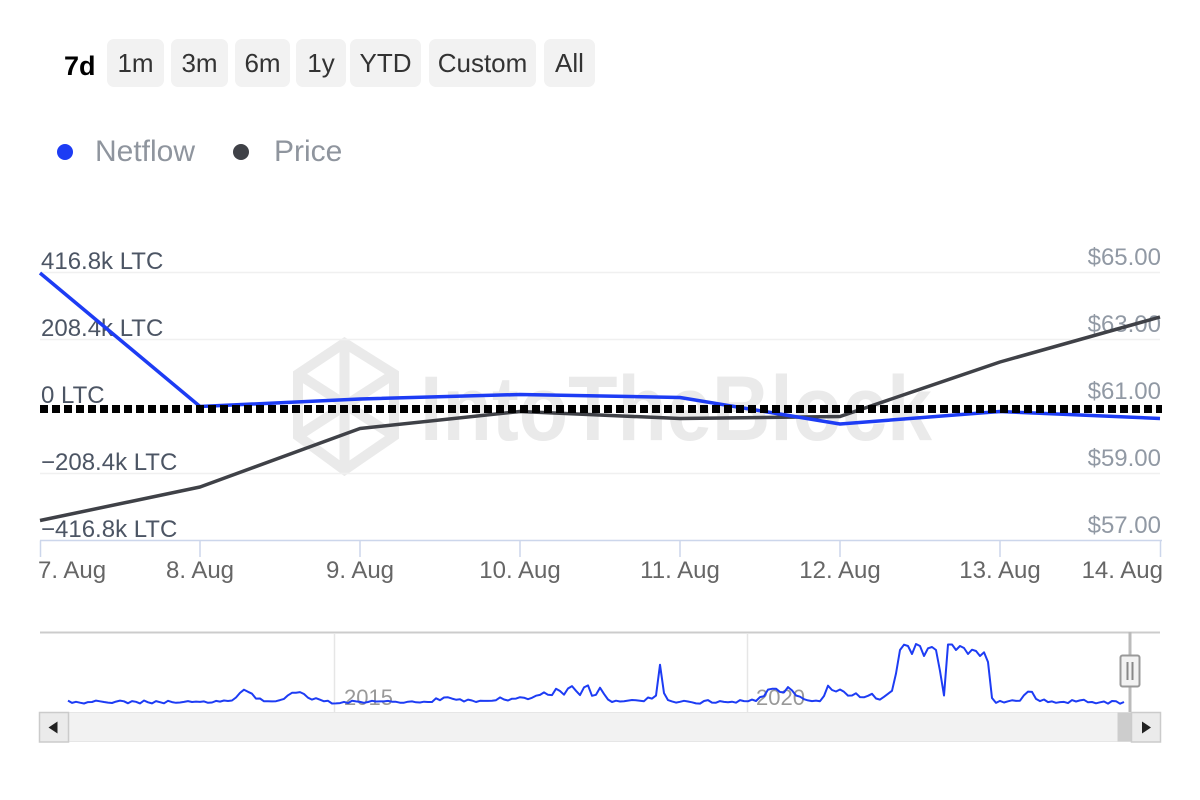 Image resolution: width=1200 pixels, height=800 pixels. I want to click on svg-text: $59.00, so click(1124, 458).